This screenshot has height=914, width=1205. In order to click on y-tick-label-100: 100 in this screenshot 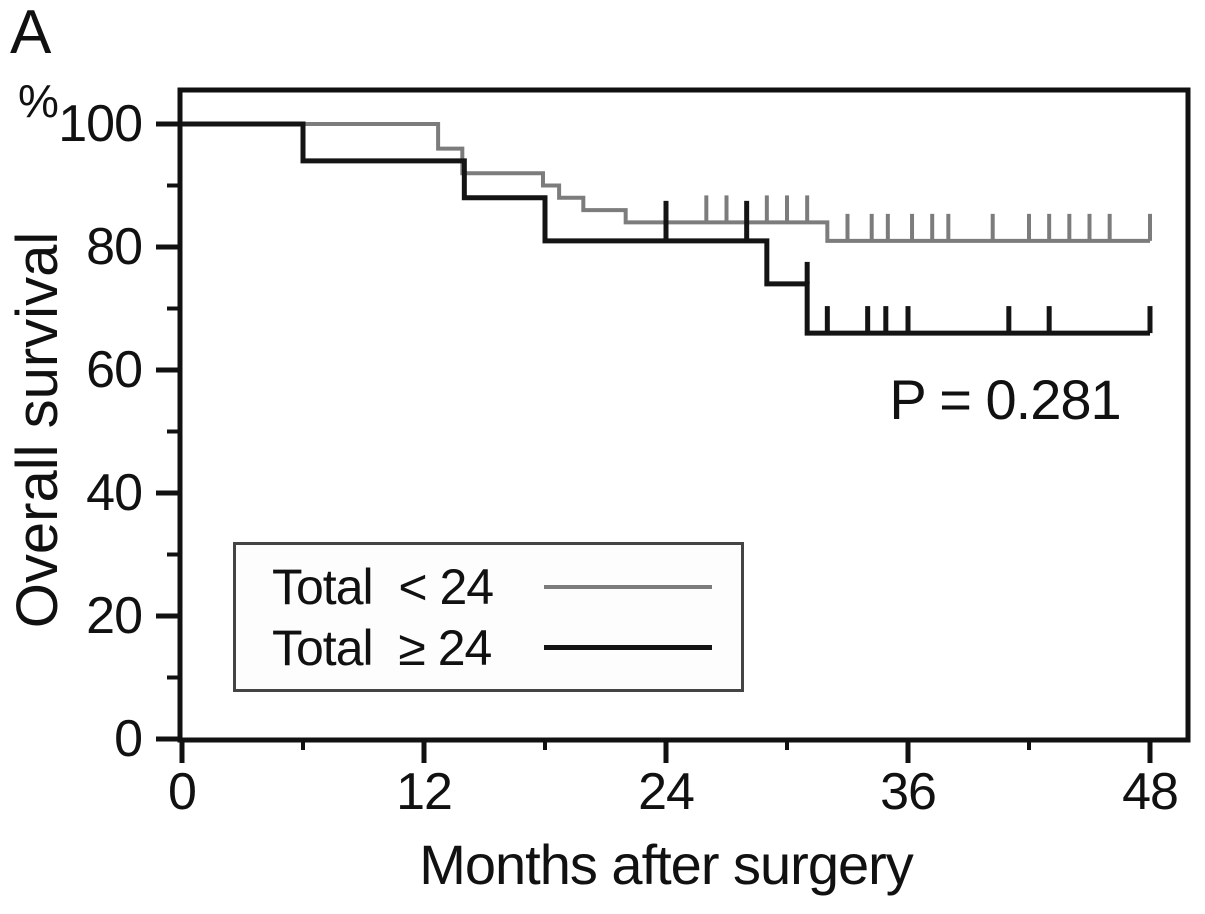, I will do `click(100, 124)`.